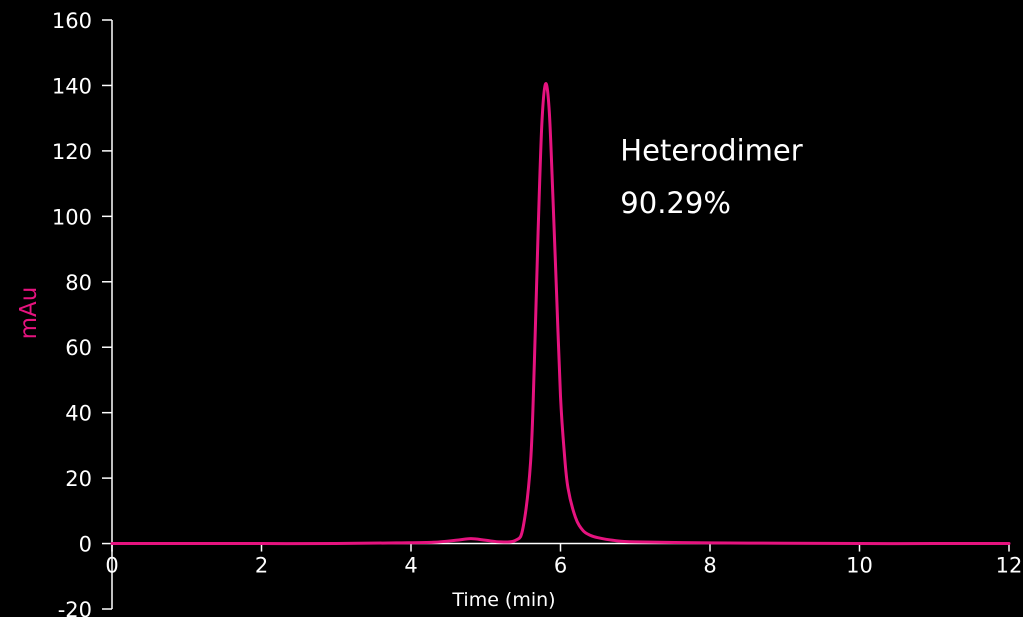  What do you see at coordinates (72, 152) in the screenshot?
I see `y-tick-label: 120` at bounding box center [72, 152].